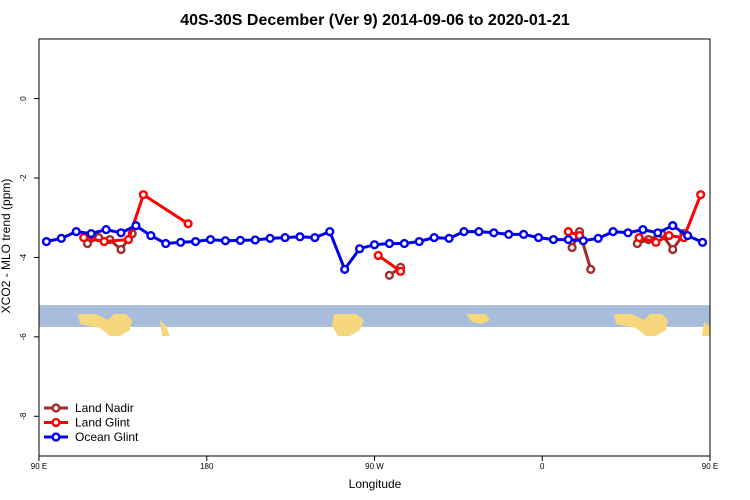  What do you see at coordinates (56, 437) in the screenshot?
I see `legend-marker-ocean-glint` at bounding box center [56, 437].